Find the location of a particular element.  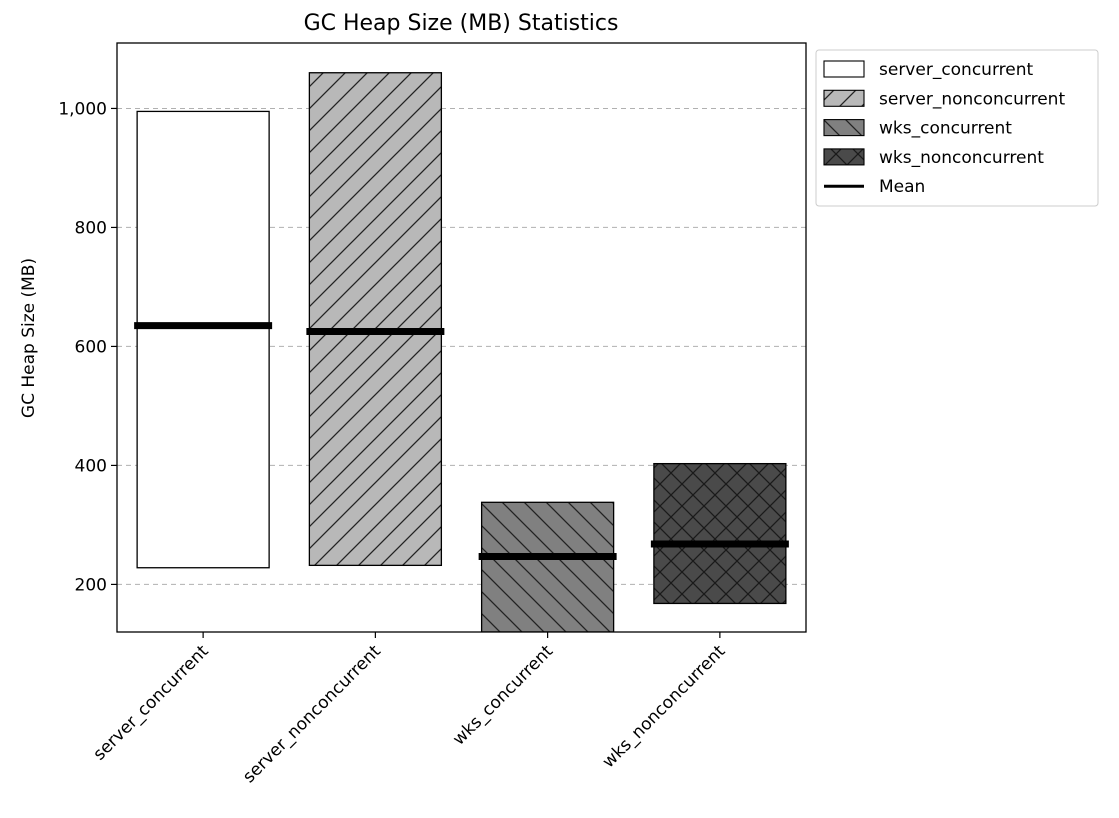

legend-label-mean: Mean is located at coordinates (902, 187).